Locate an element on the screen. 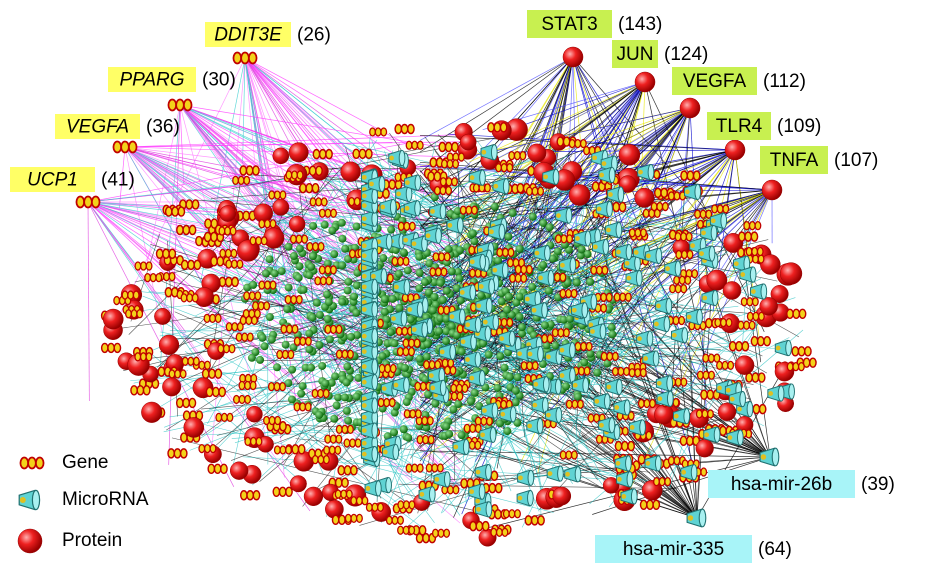 The width and height of the screenshot is (927, 566). hub-name: TLR4 is located at coordinates (739, 126).